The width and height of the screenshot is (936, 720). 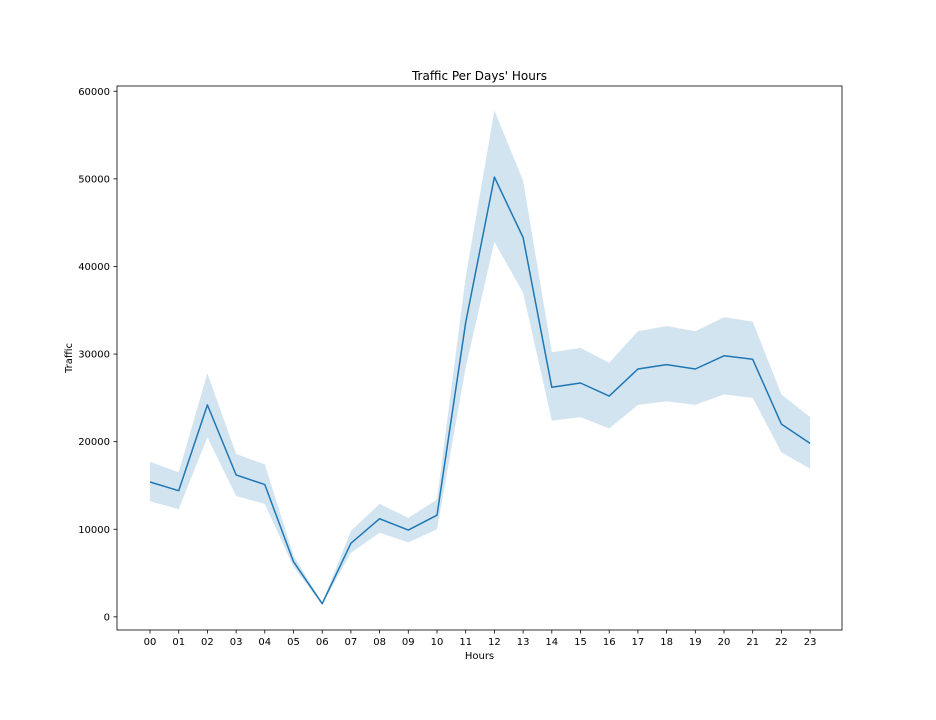 What do you see at coordinates (322, 642) in the screenshot?
I see `x-tick-label: 06` at bounding box center [322, 642].